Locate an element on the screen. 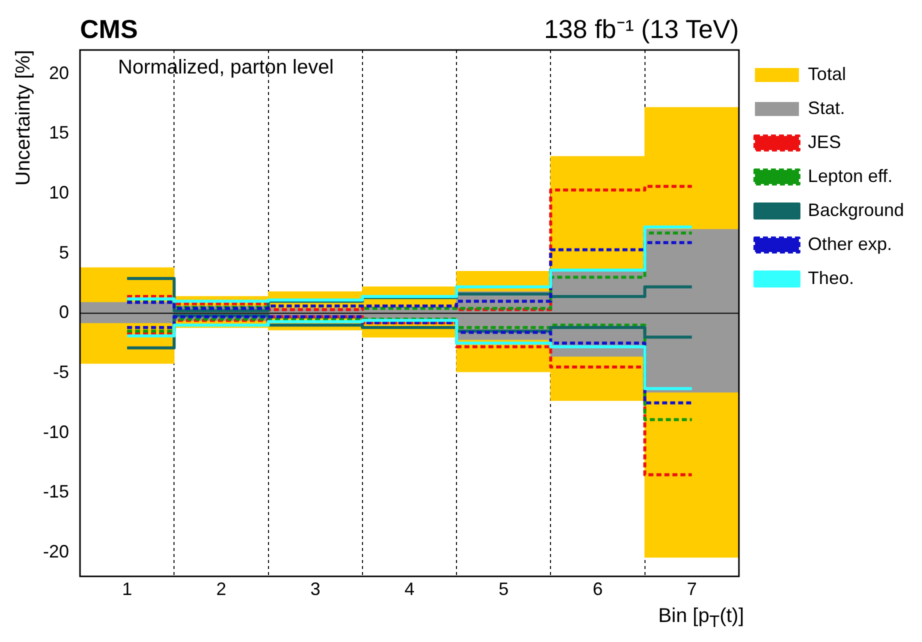 The height and width of the screenshot is (642, 922). legend-label: Other exp. is located at coordinates (850, 244).